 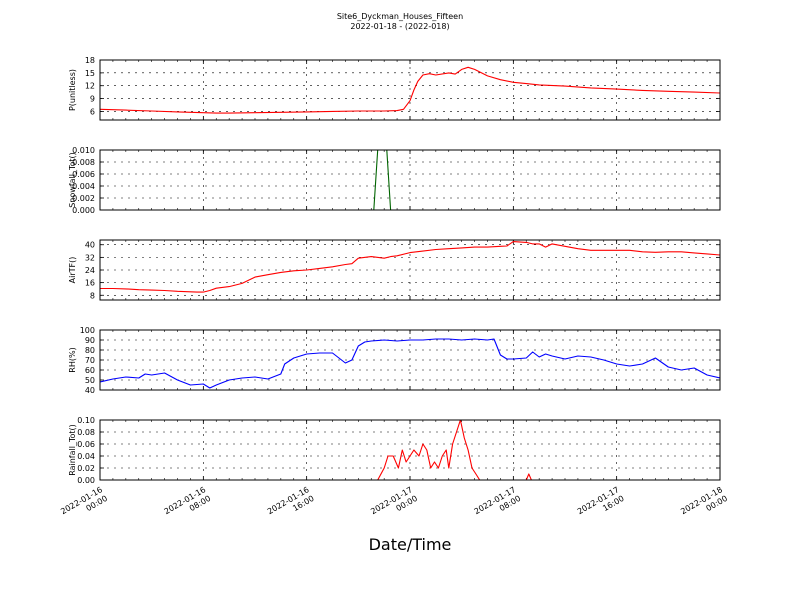 What do you see at coordinates (90, 86) in the screenshot?
I see `y-tick-label: 12` at bounding box center [90, 86].